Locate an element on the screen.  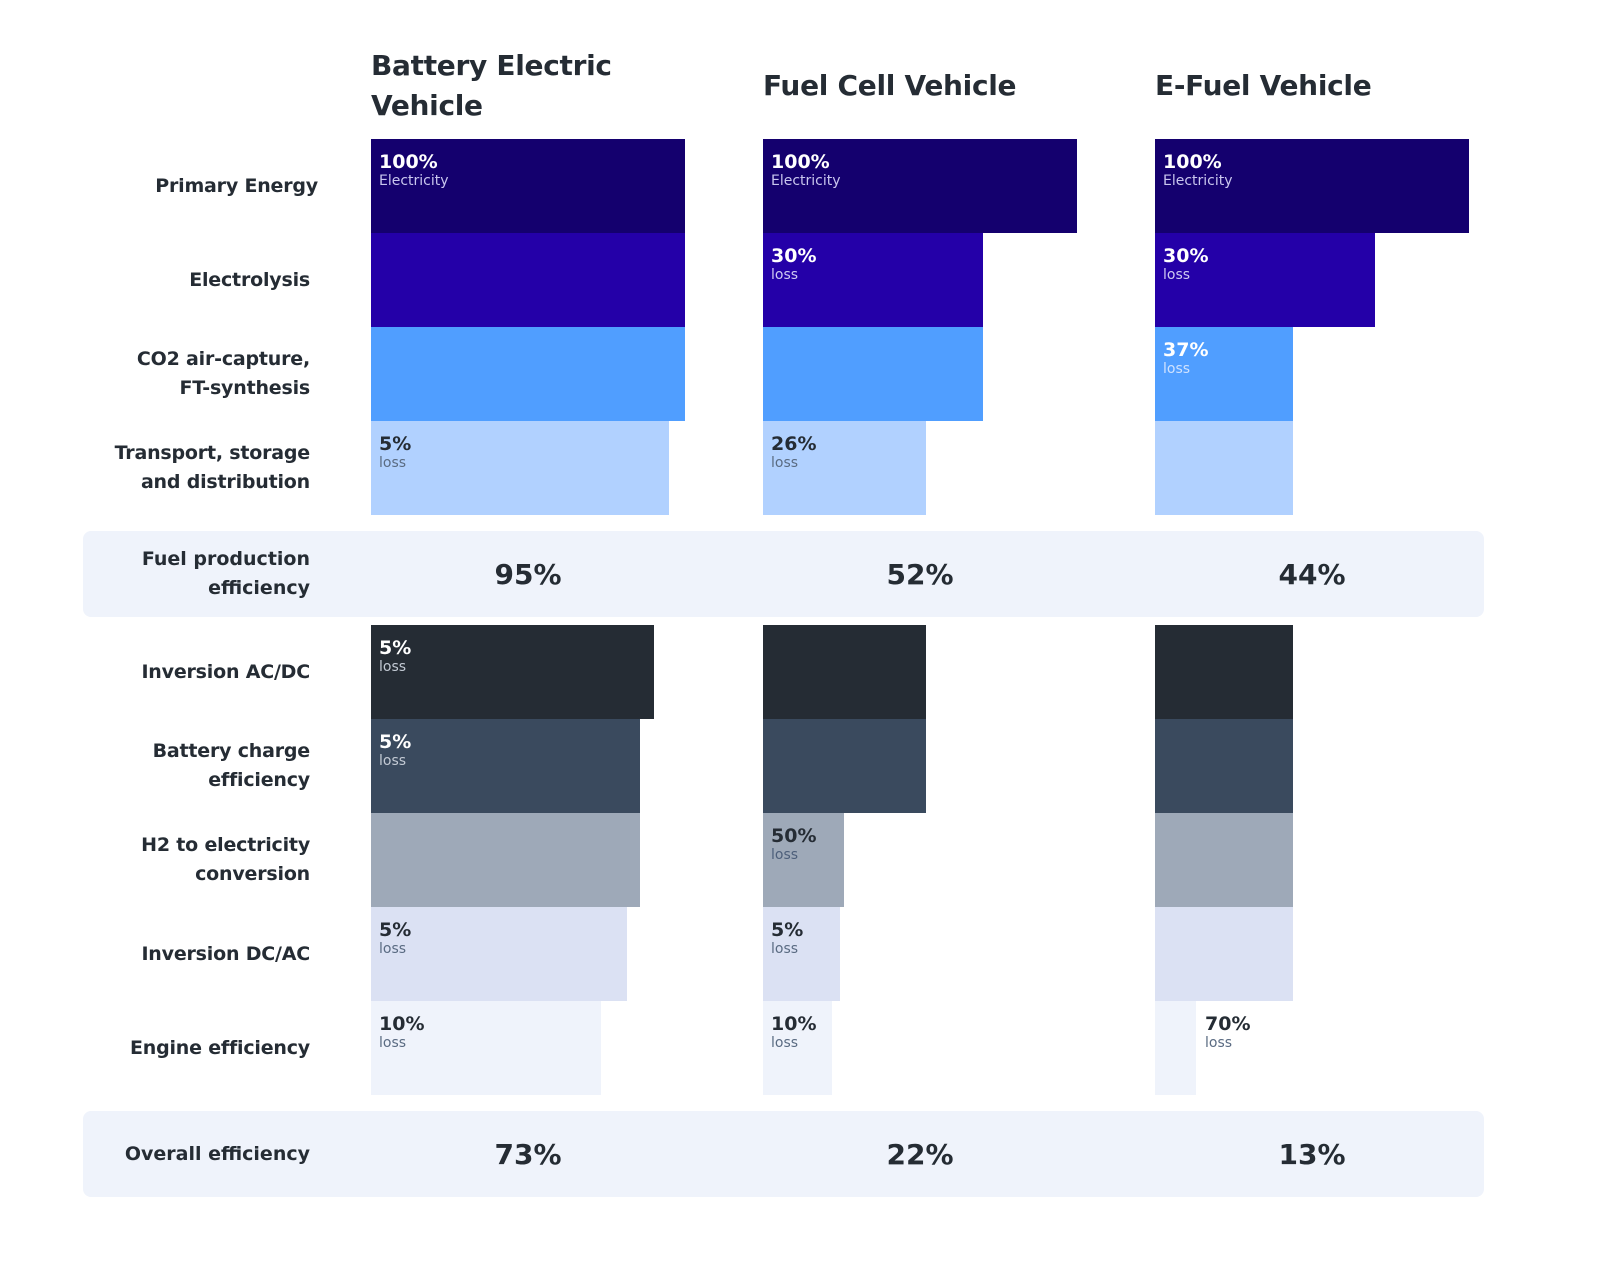
stage-label: Electrolysis is located at coordinates (249, 279).